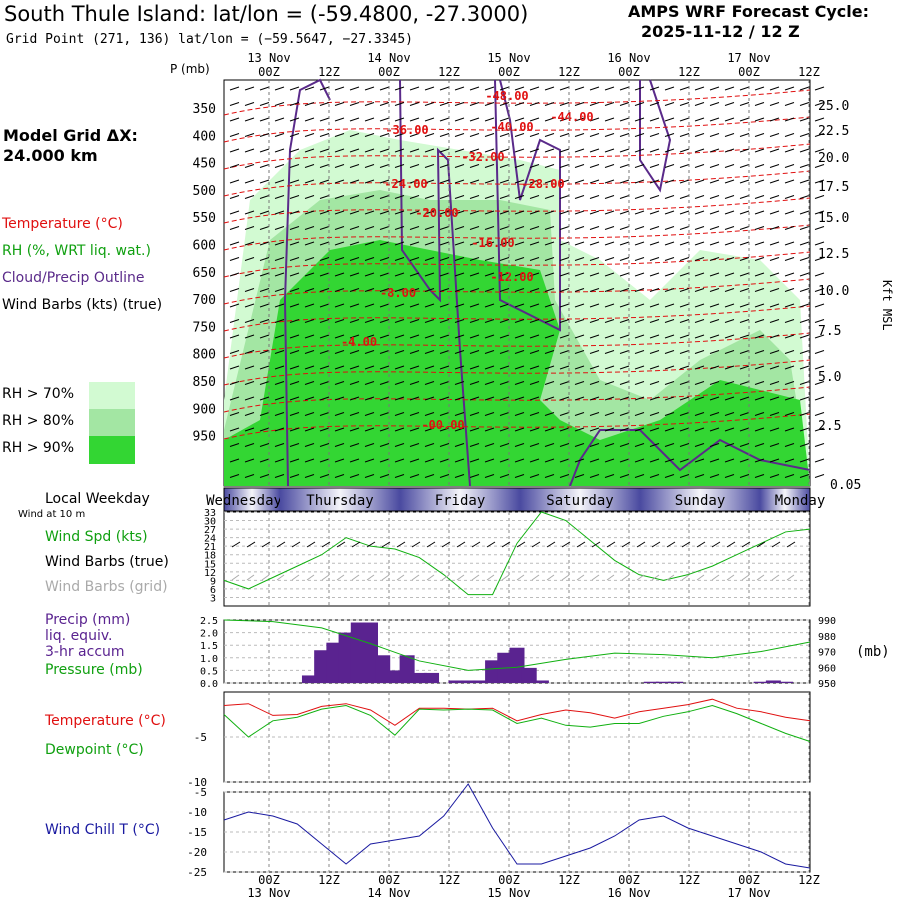  I want to click on wind-tick-label: 21, so click(210, 547).